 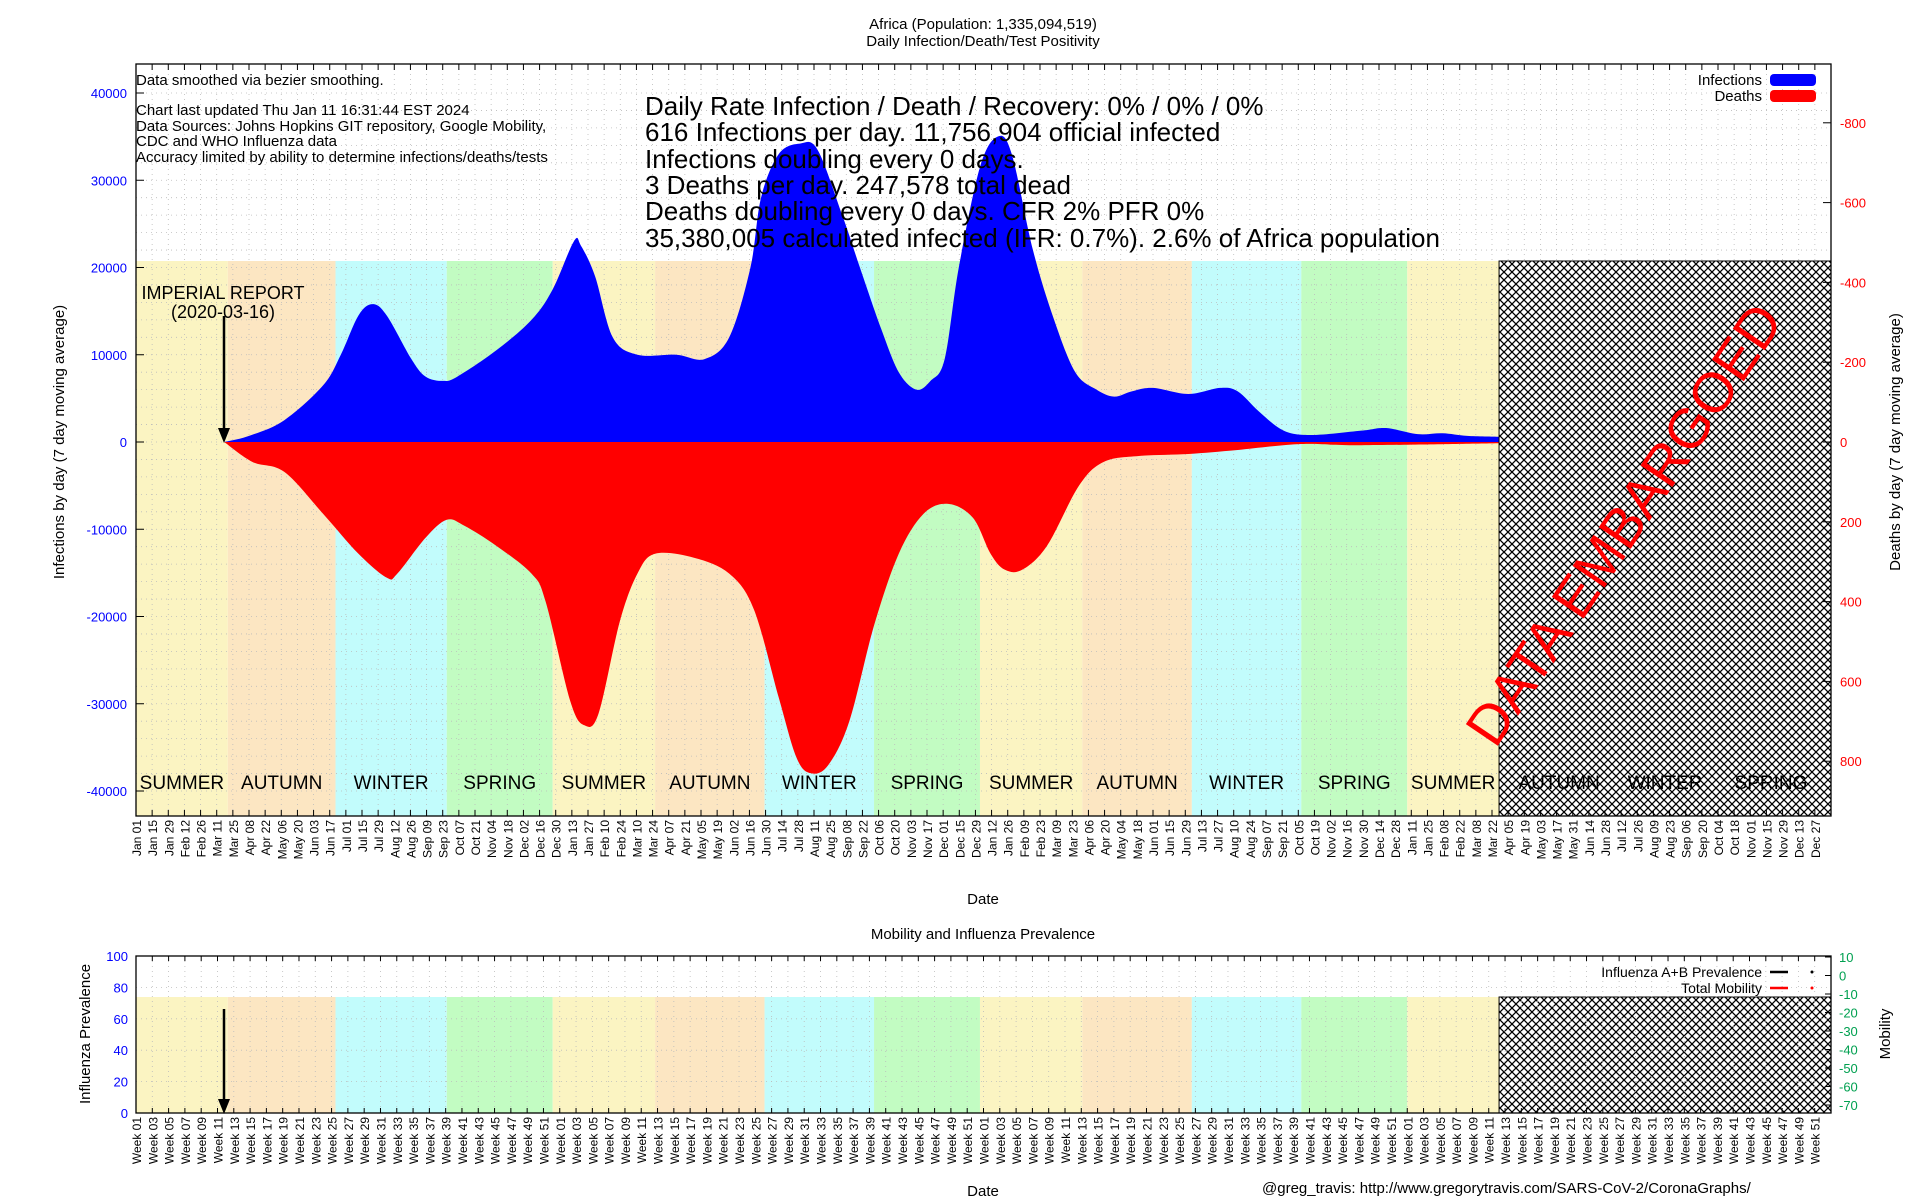 What do you see at coordinates (234, 839) in the screenshot?
I see `x-tick-label: Mar 25` at bounding box center [234, 839].